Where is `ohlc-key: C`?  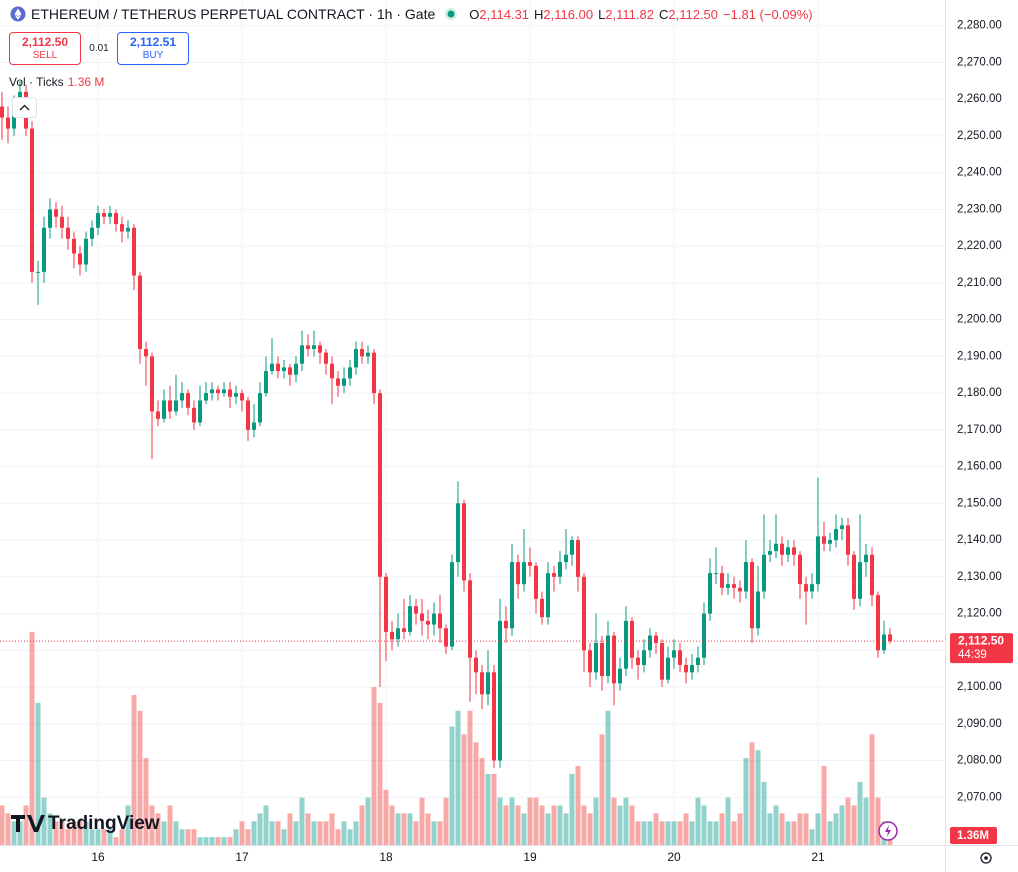
ohlc-key: C is located at coordinates (663, 14).